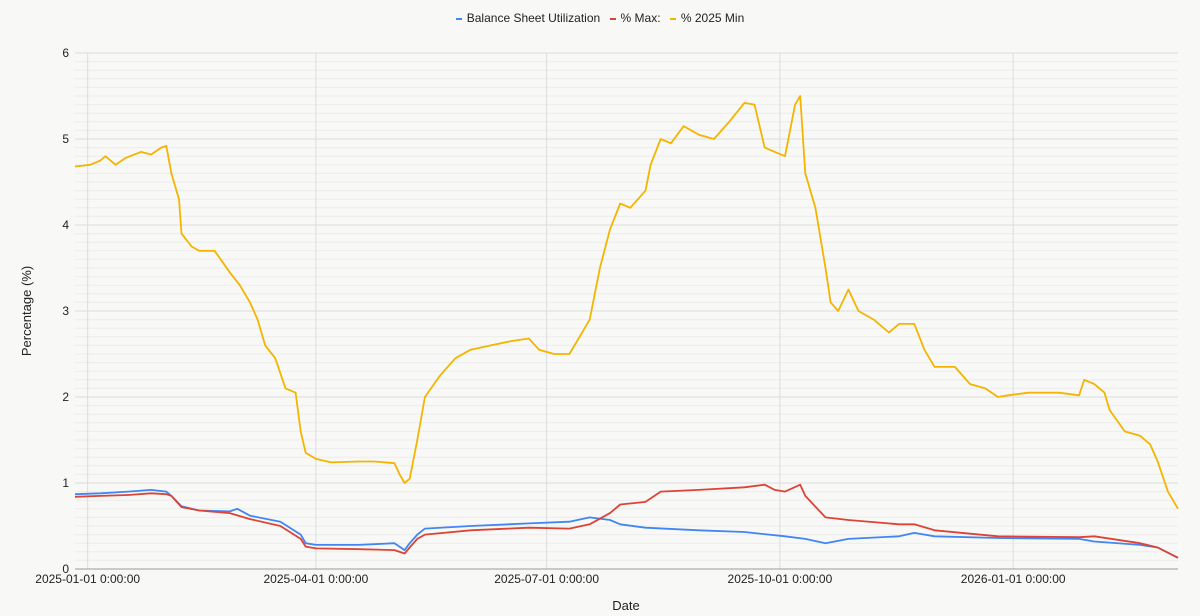 The image size is (1200, 616). What do you see at coordinates (316, 579) in the screenshot?
I see `x-tick-label: 2025-04-01 0:00:00` at bounding box center [316, 579].